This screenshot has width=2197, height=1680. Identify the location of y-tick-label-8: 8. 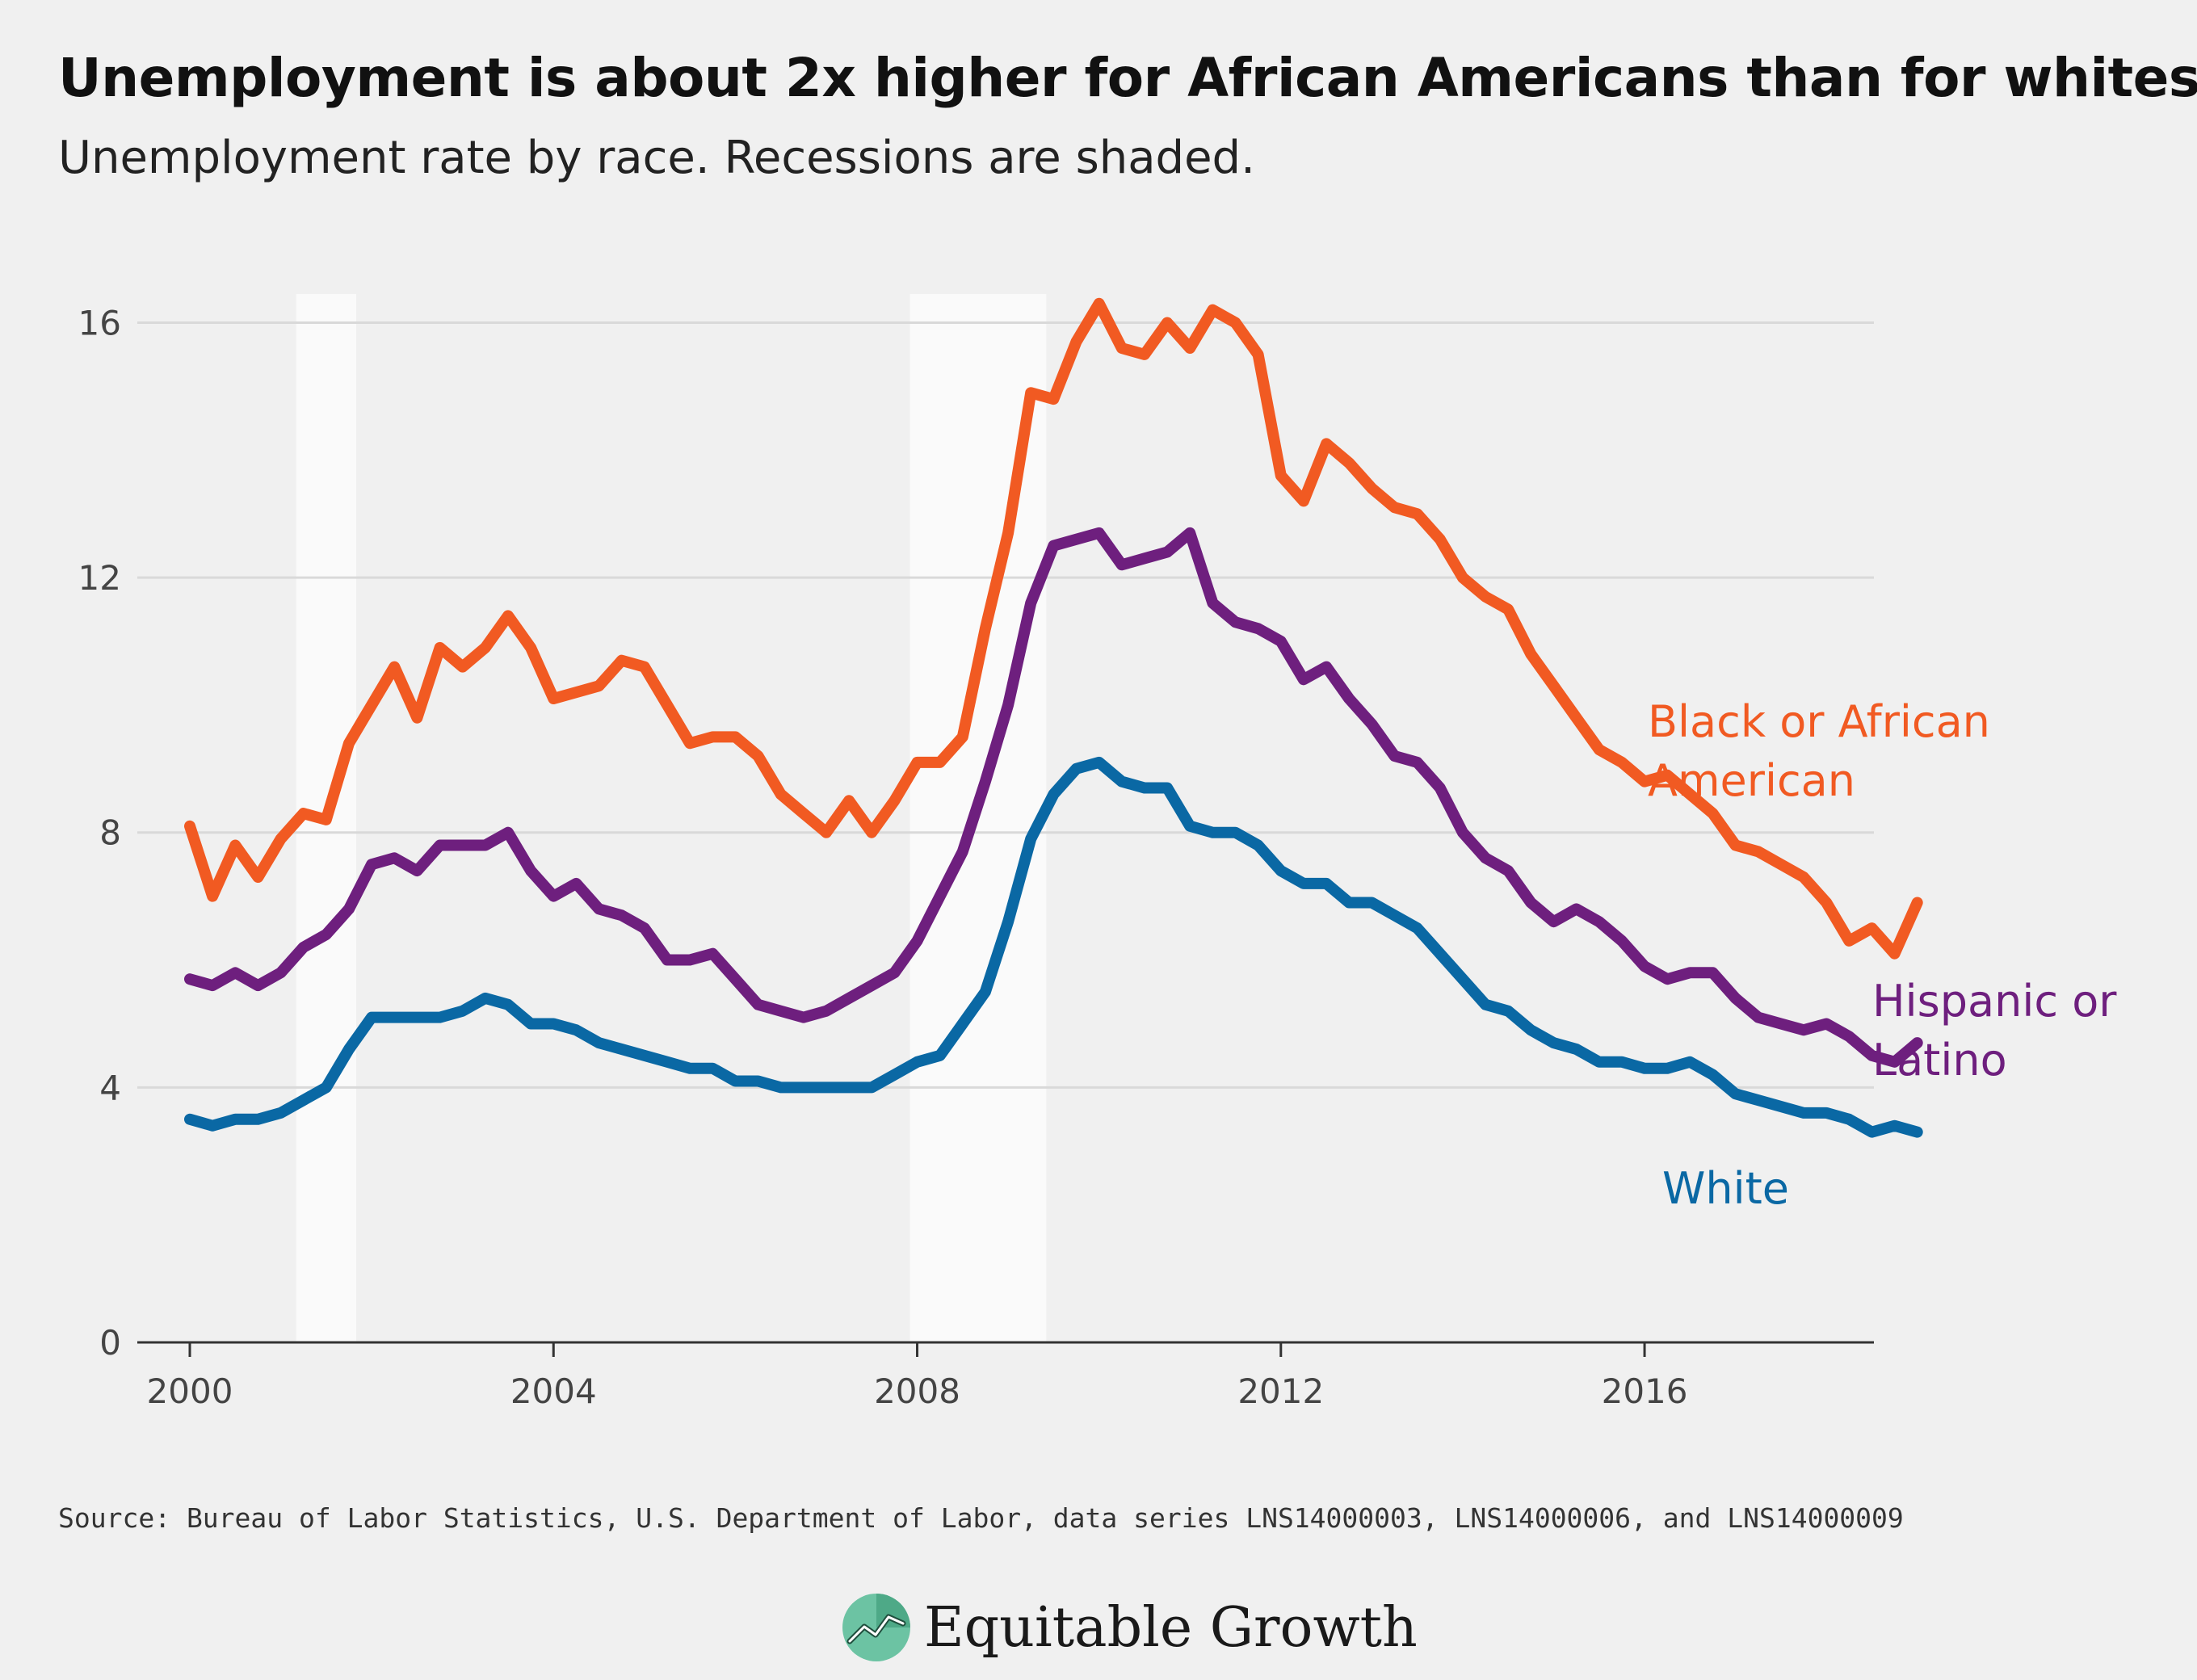
(110, 833).